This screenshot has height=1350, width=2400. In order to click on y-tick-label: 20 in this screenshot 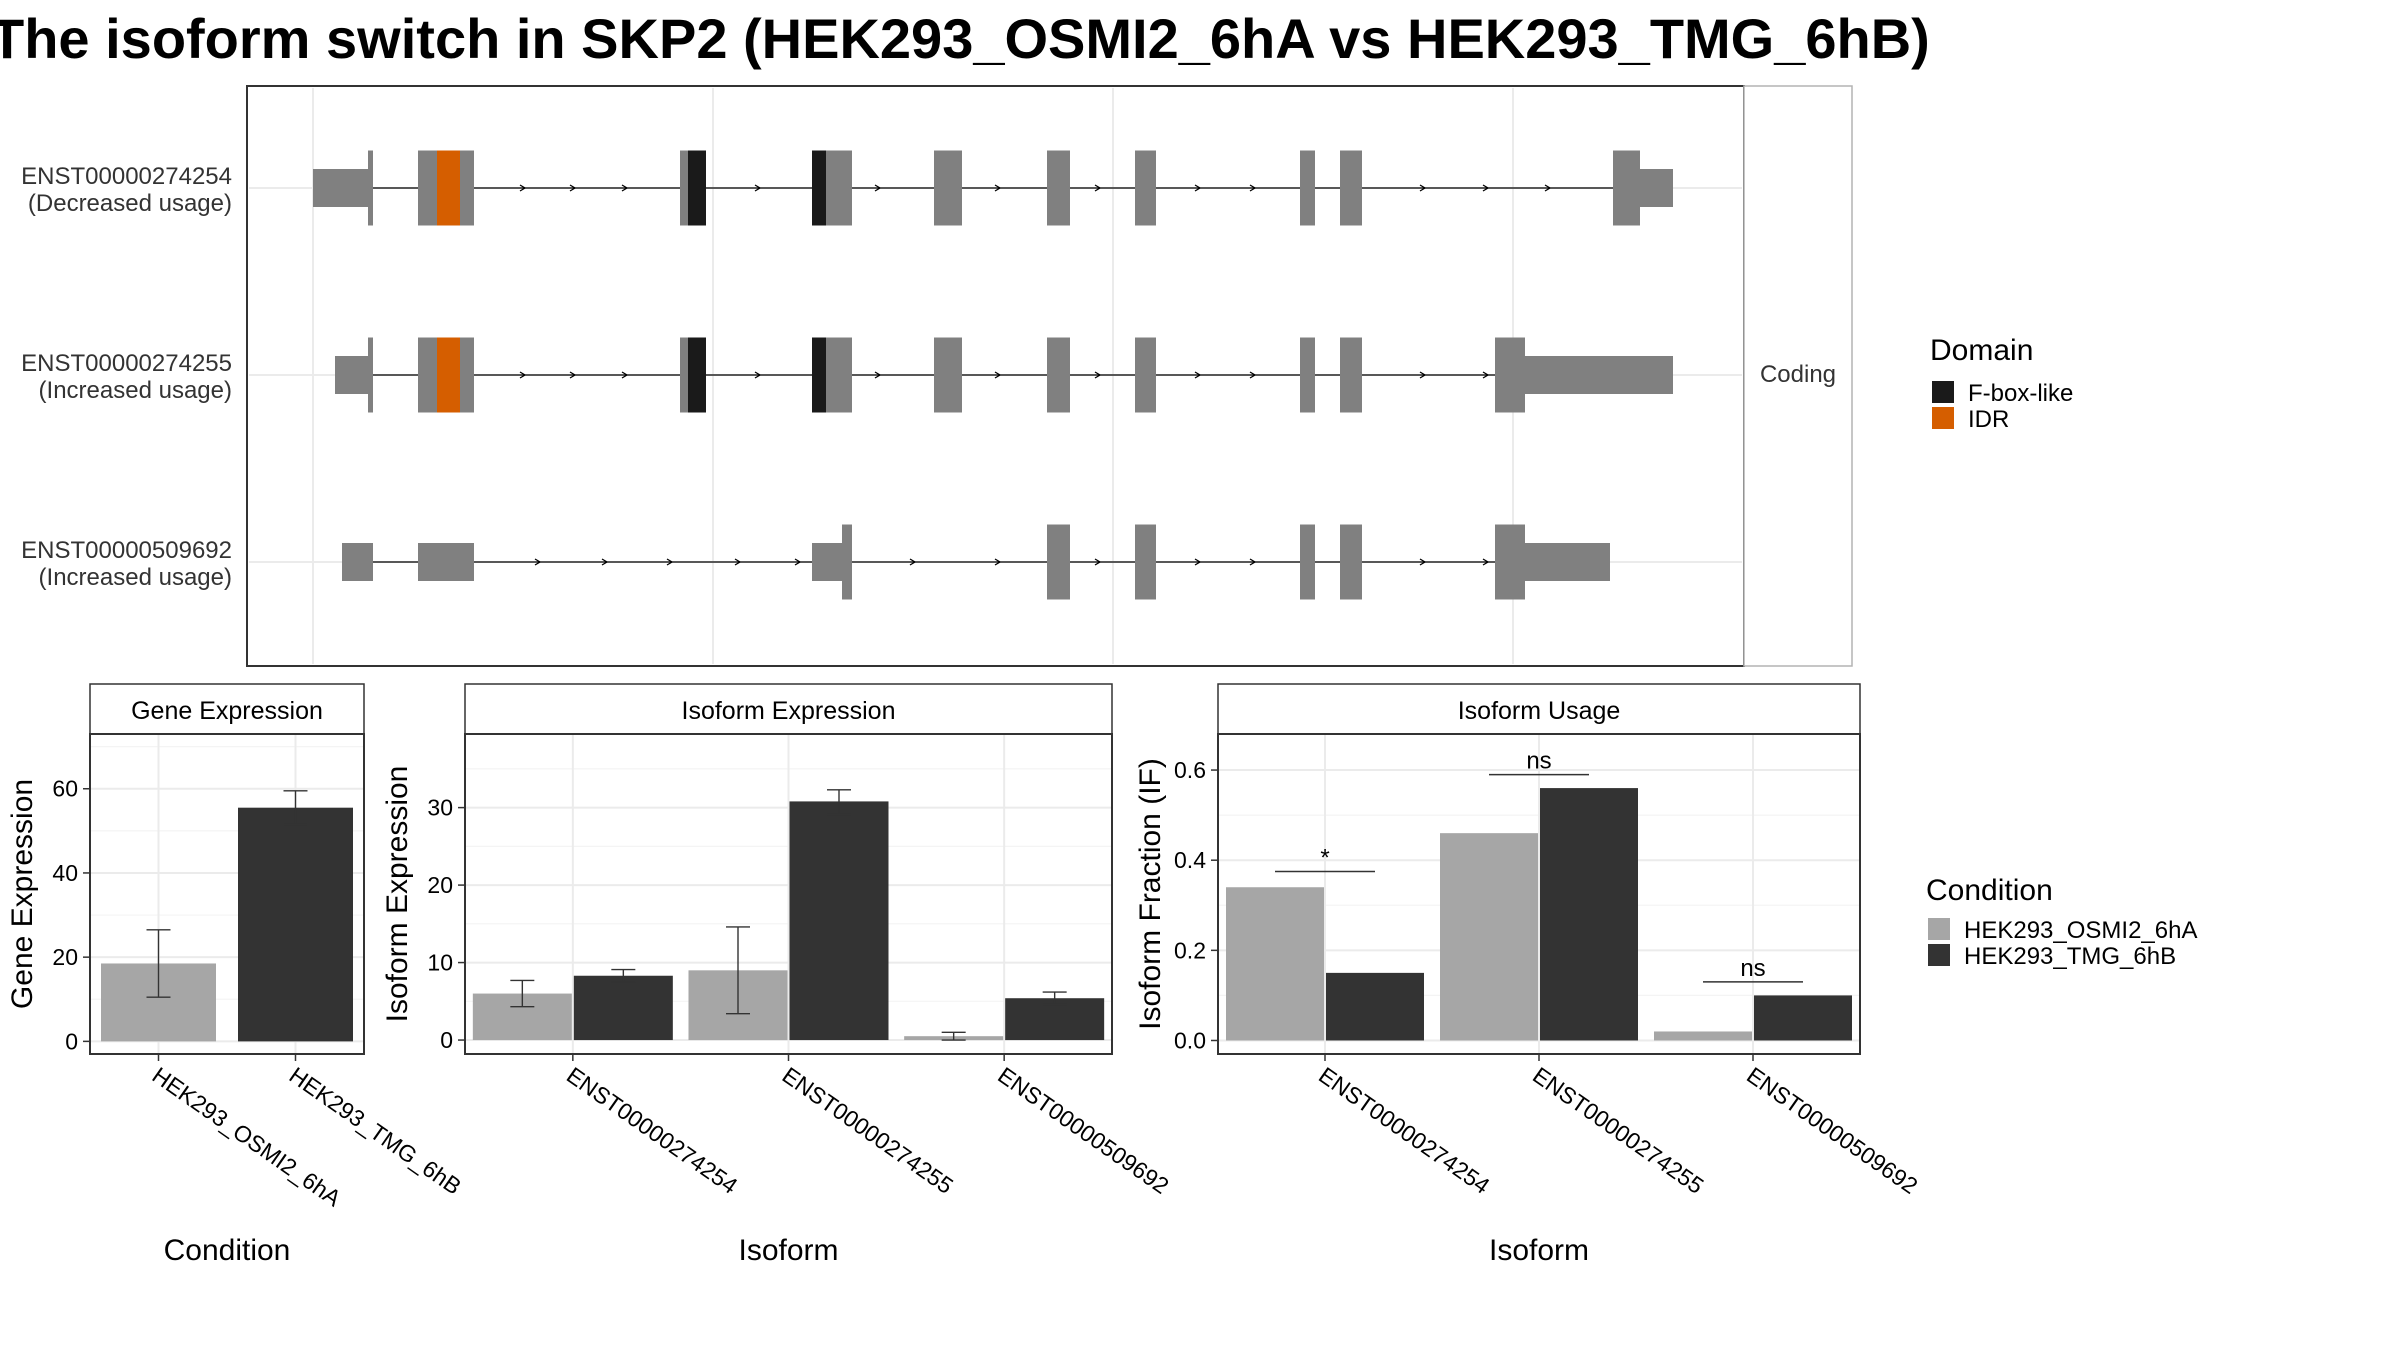, I will do `click(65, 957)`.